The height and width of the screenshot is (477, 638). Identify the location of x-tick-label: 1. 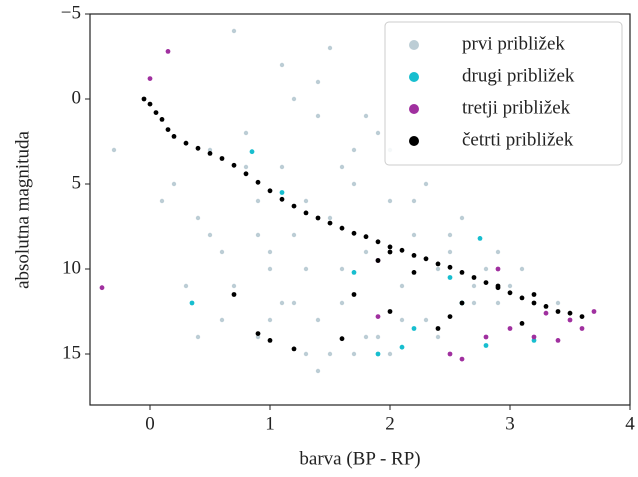
(270, 423).